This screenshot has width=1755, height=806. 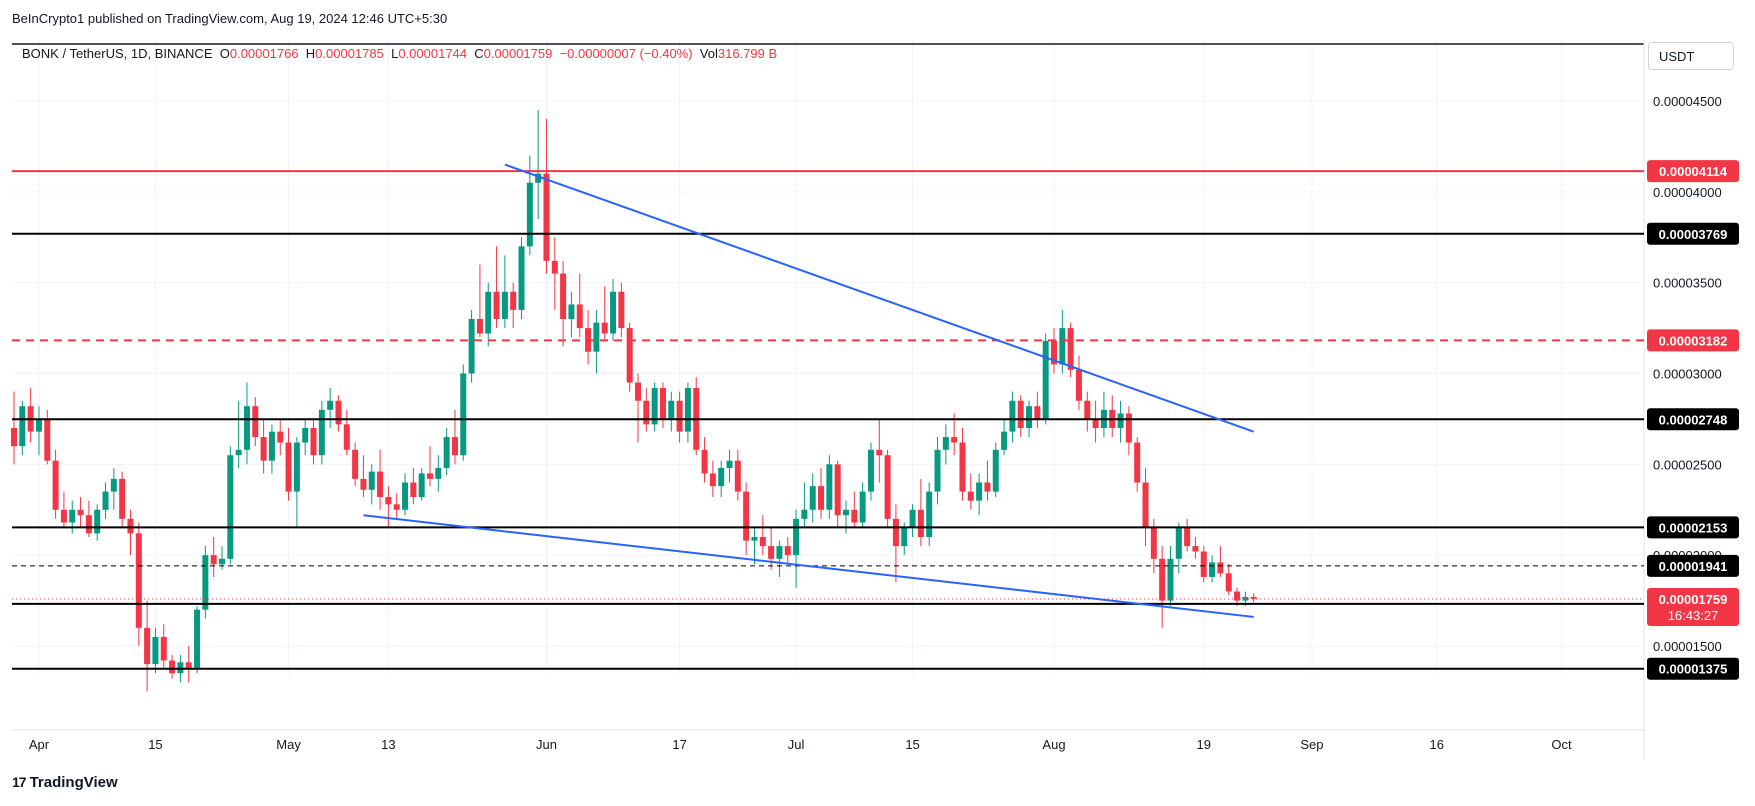 I want to click on y-tick-label: 0.00003500, so click(x=1687, y=283).